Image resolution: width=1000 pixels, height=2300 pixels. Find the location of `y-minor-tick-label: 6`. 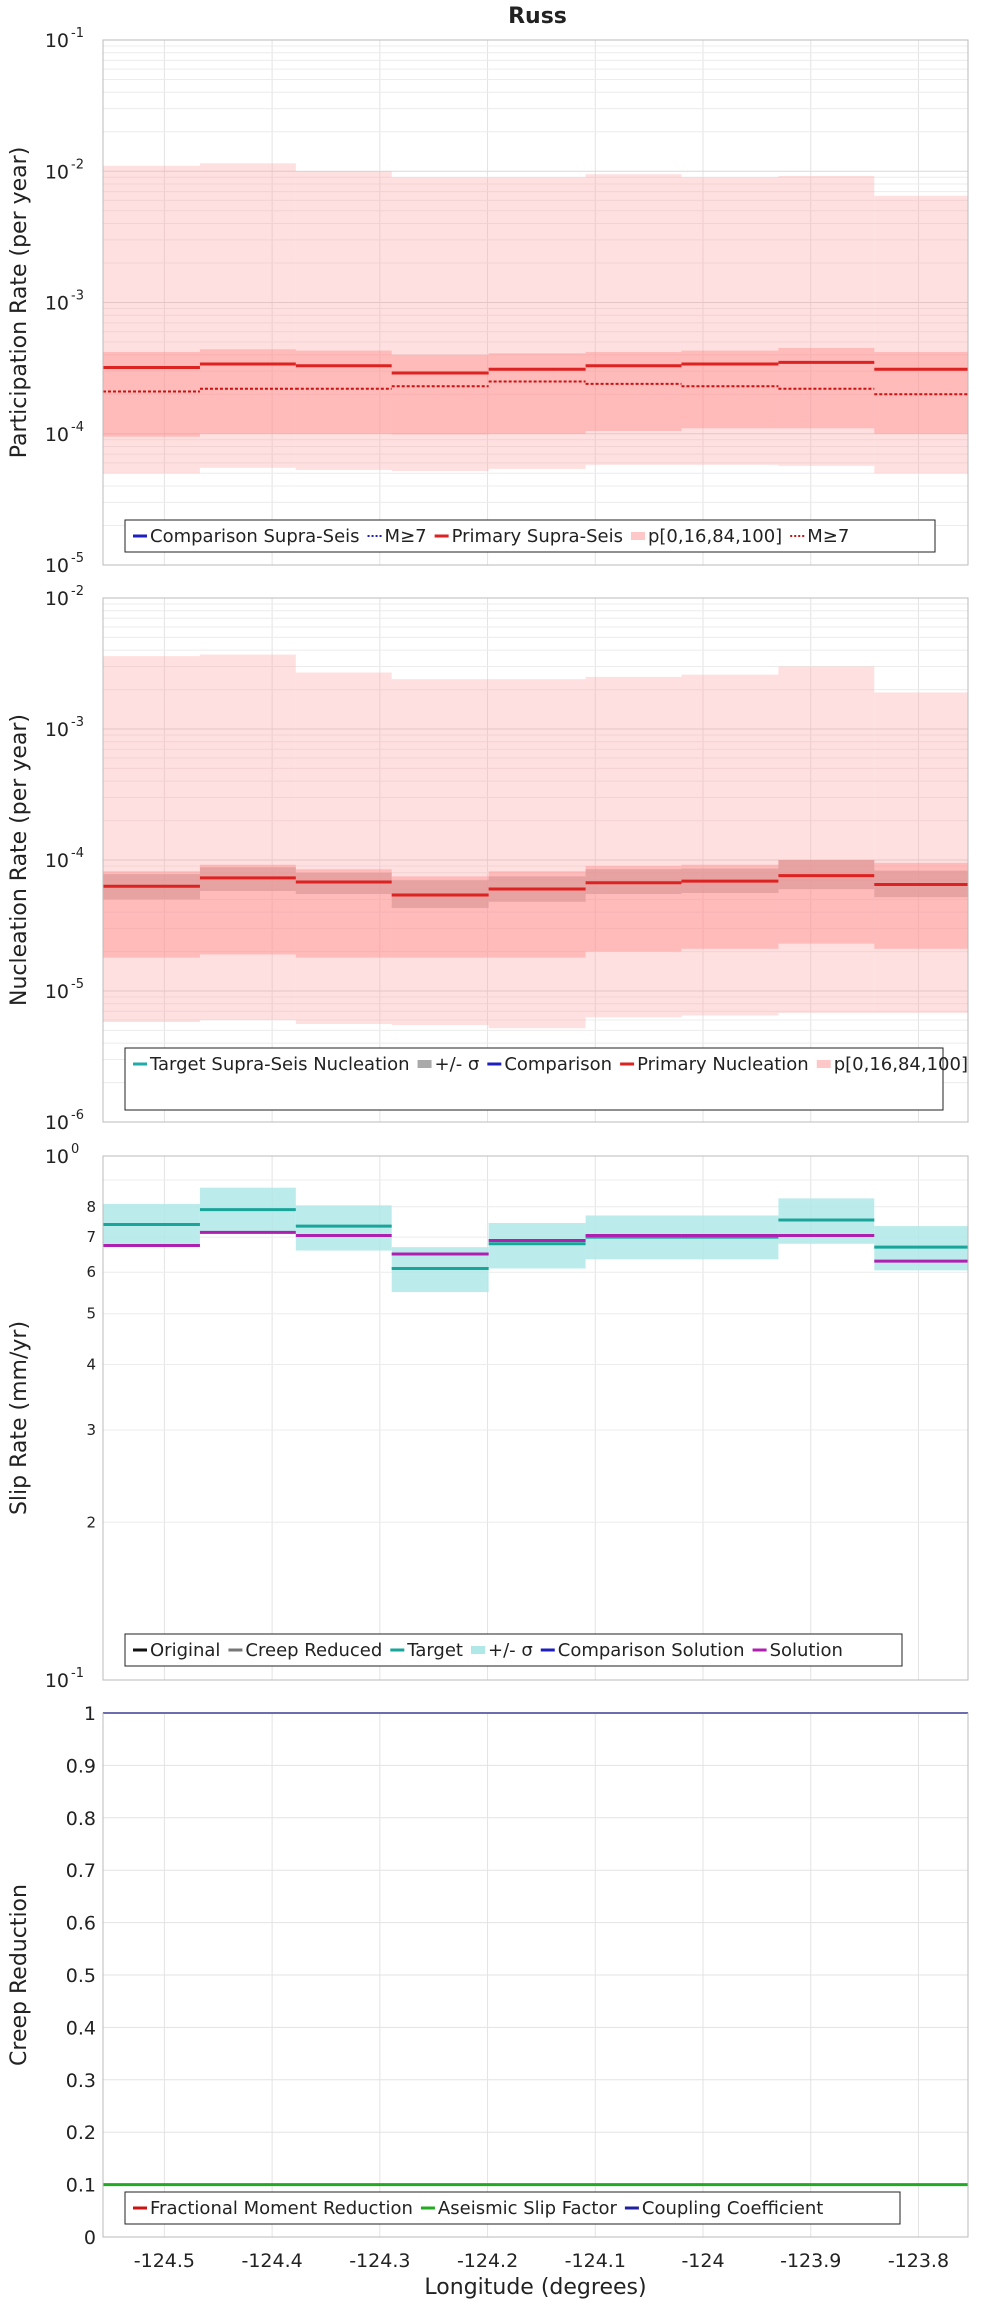

y-minor-tick-label: 6 is located at coordinates (91, 1272).